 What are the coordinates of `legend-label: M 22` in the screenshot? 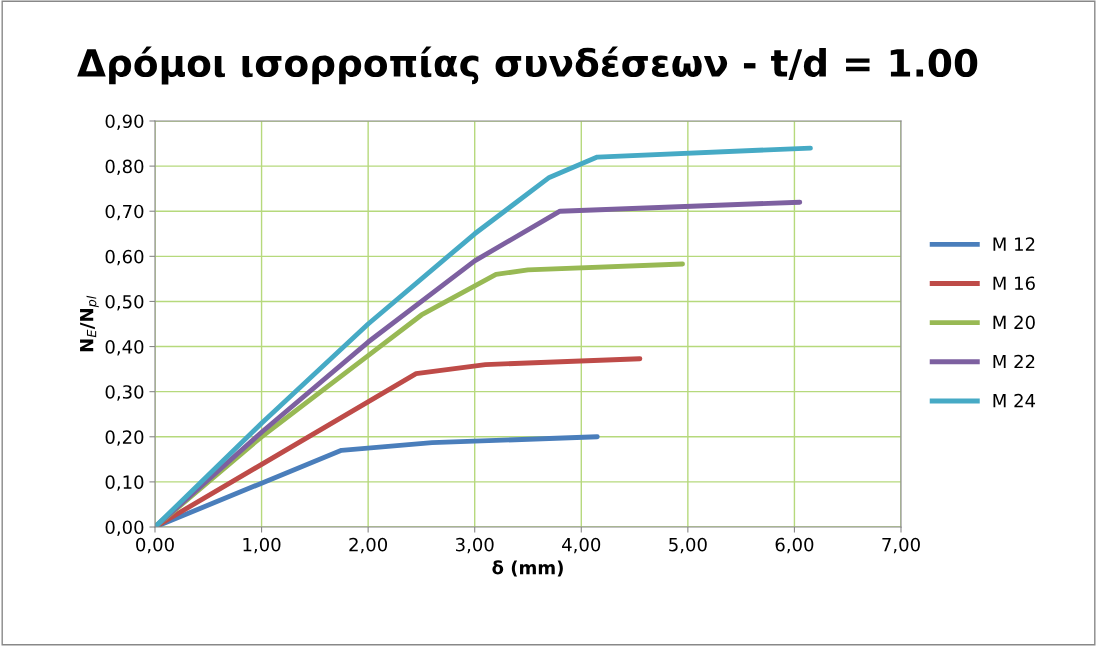 It's located at (1014, 361).